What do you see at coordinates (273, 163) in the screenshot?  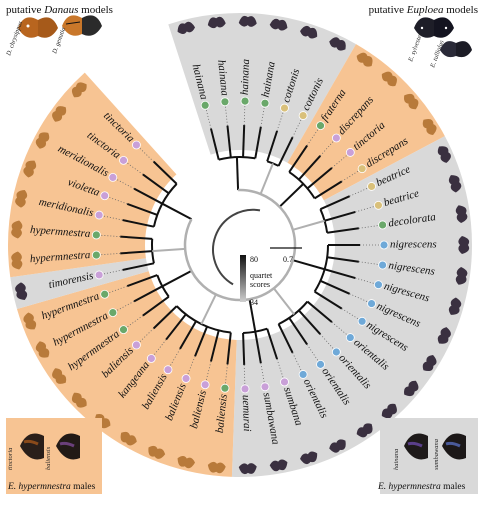 I see `clade-arc` at bounding box center [273, 163].